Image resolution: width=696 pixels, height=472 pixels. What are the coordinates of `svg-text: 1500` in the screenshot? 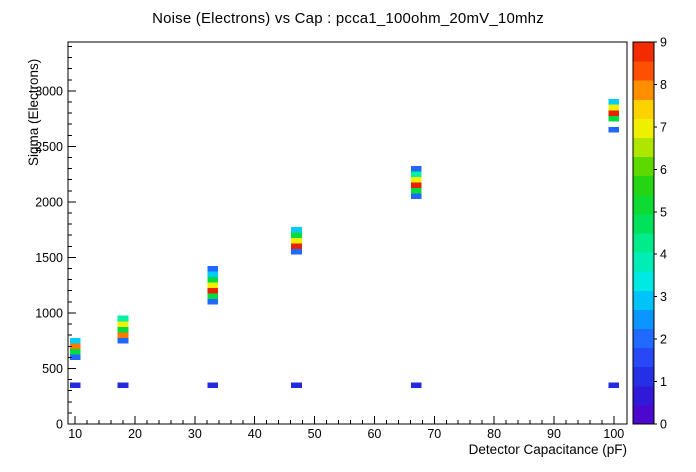 It's located at (49, 258).